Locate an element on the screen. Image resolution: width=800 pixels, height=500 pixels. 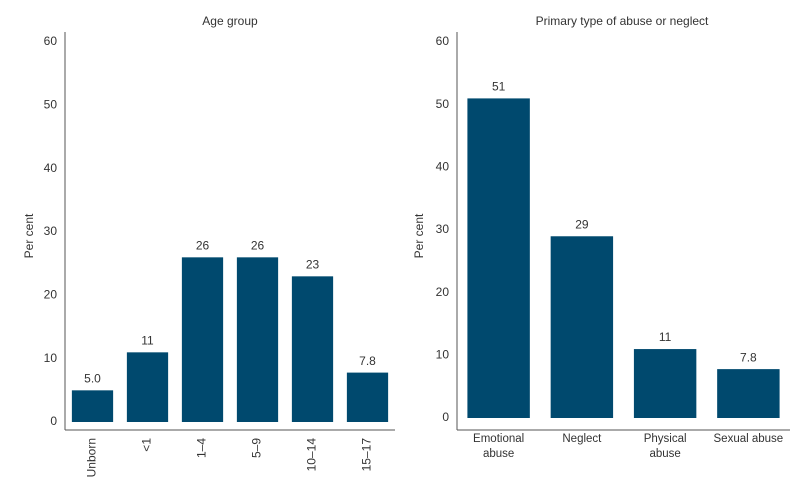
value-label: 23 is located at coordinates (313, 265).